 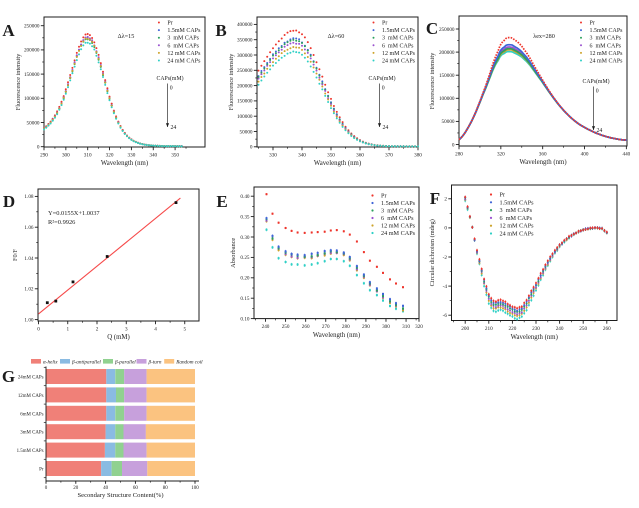 I want to click on svg-text: 230, so click(x=536, y=329).